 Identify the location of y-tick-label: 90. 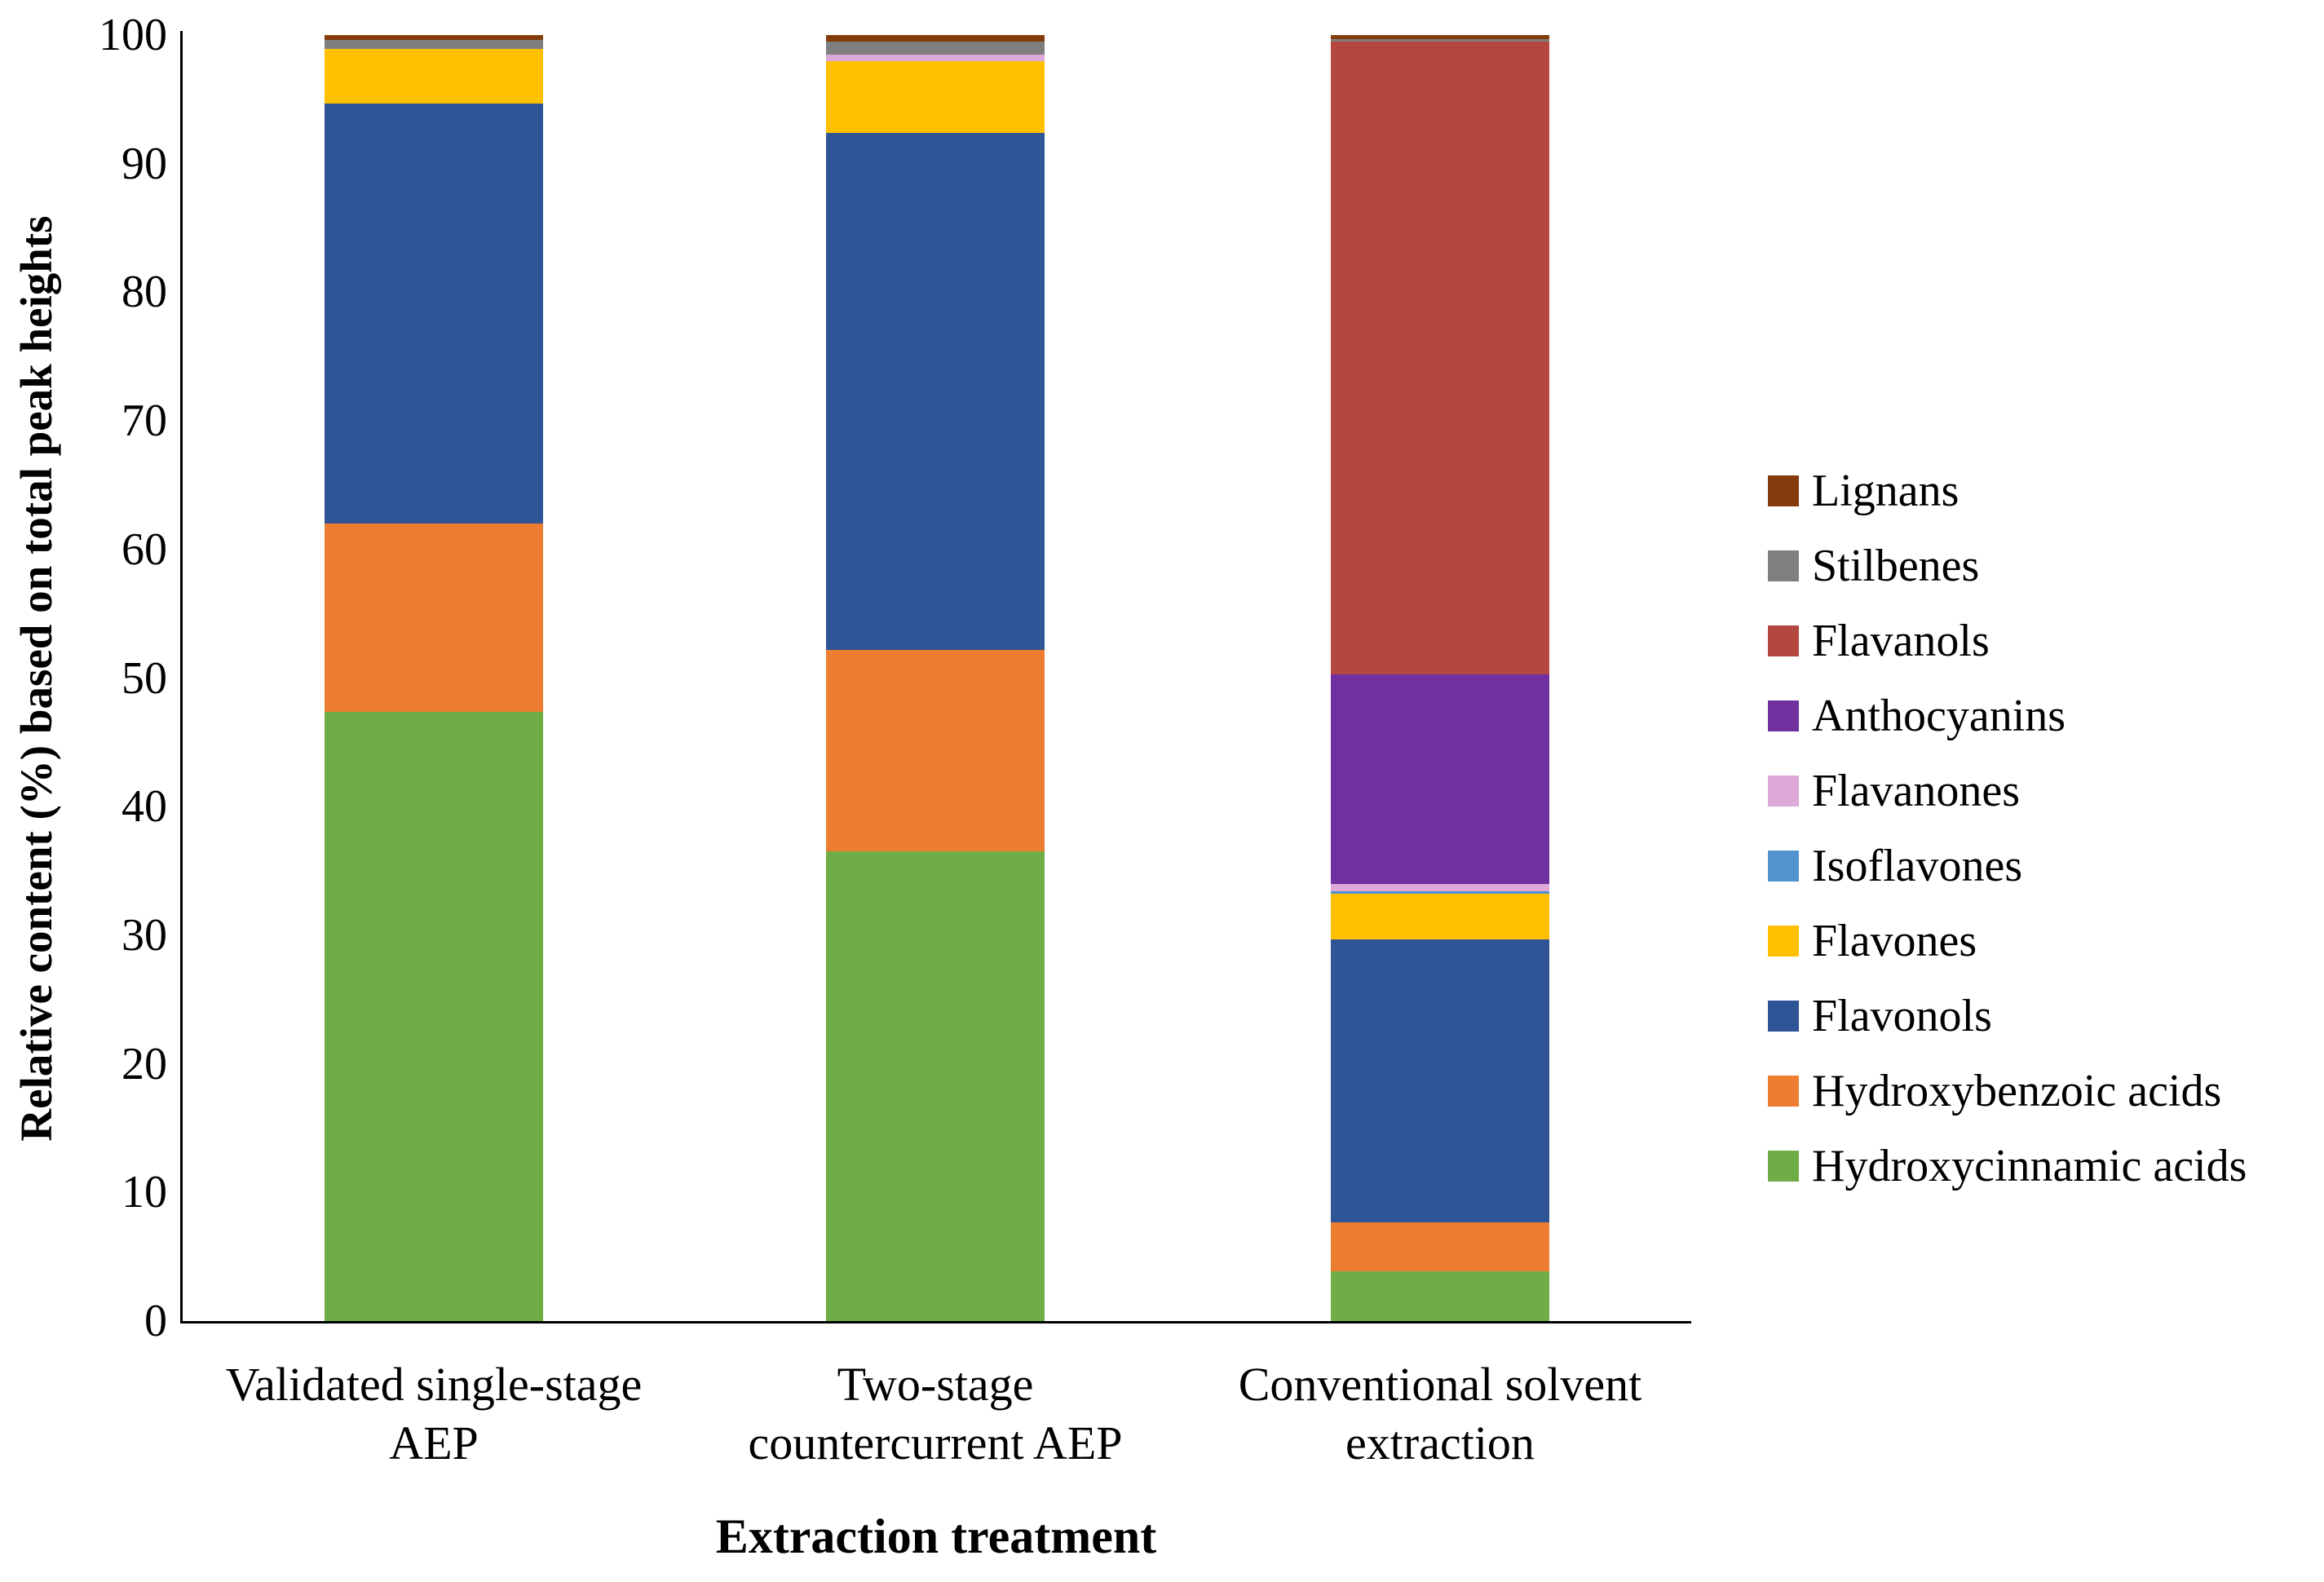
(144, 163).